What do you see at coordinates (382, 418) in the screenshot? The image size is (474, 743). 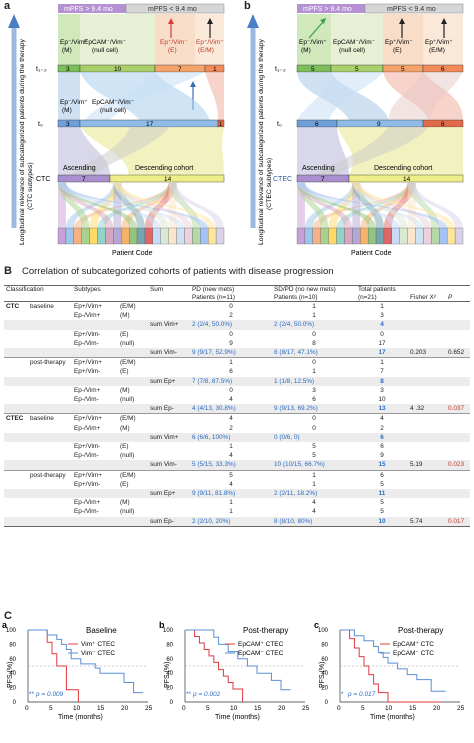 I see `cell-total: 4` at bounding box center [382, 418].